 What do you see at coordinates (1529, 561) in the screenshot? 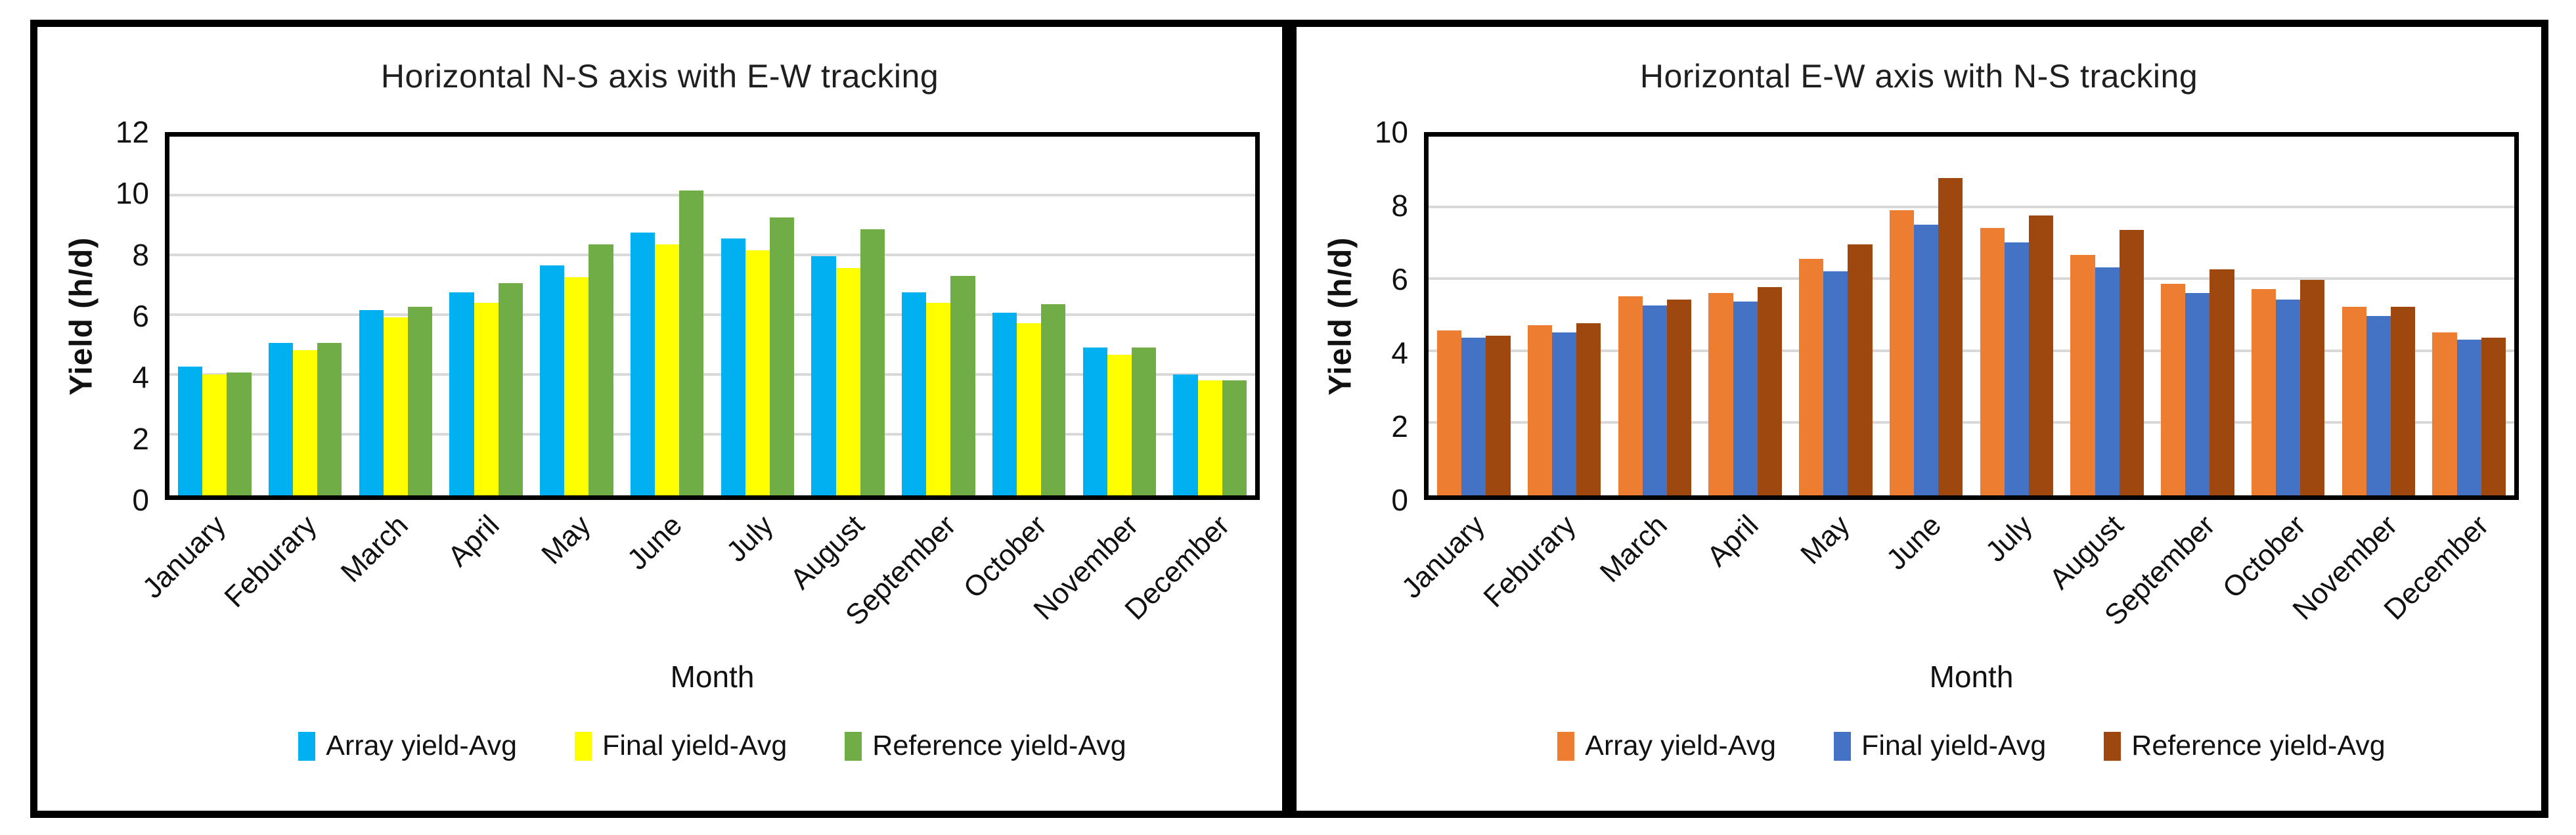
I see `x-tick-label: Feburary` at bounding box center [1529, 561].